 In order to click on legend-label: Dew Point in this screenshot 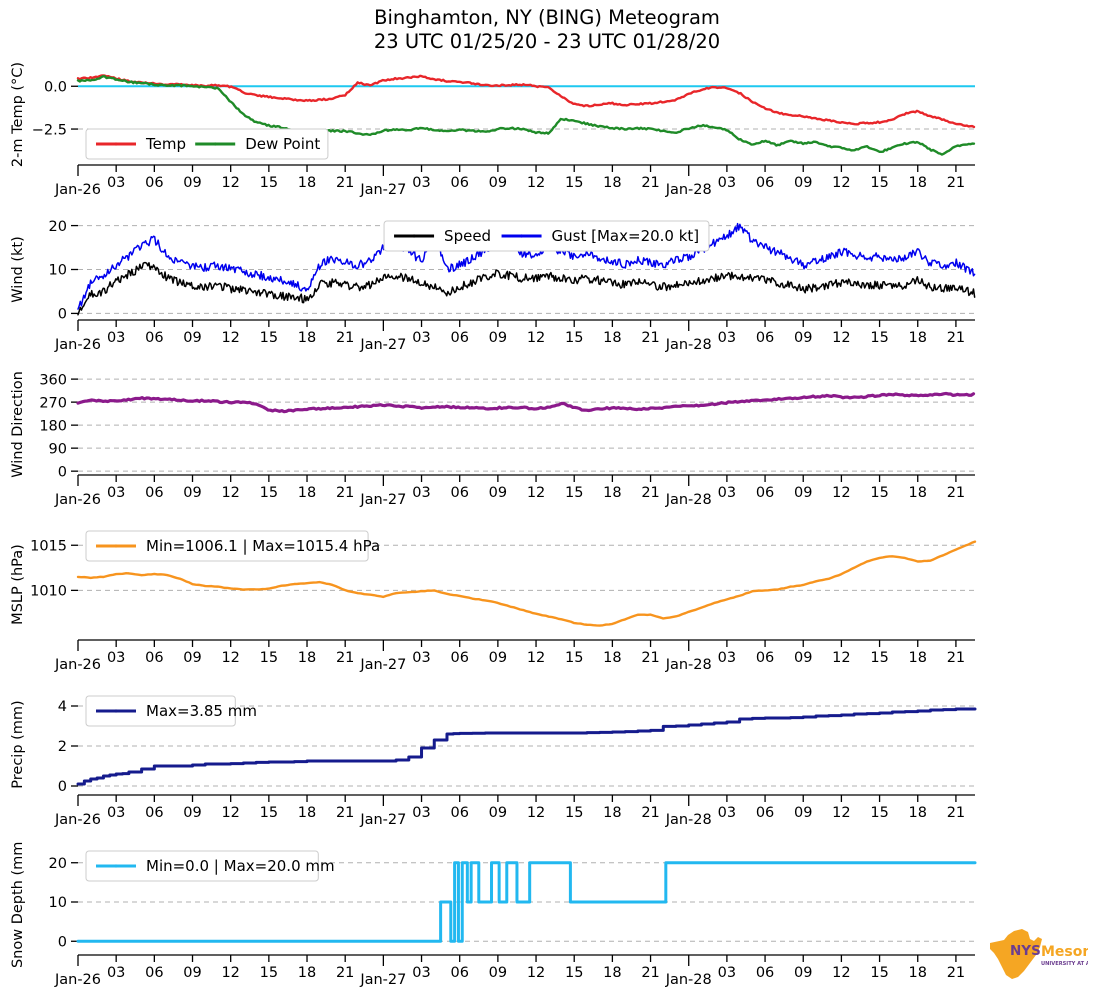, I will do `click(282, 144)`.